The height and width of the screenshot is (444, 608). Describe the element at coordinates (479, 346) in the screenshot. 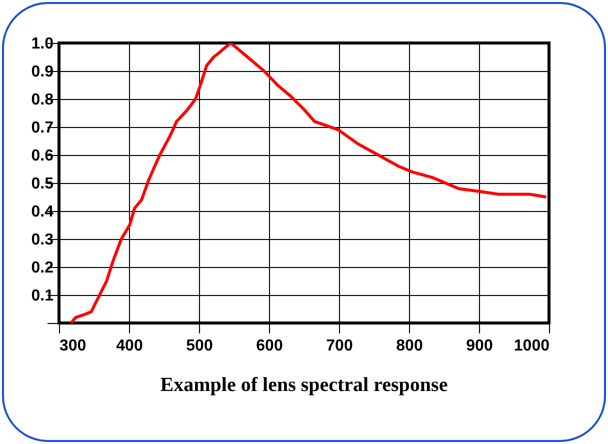

I see `x-tick-label: 900` at that location.